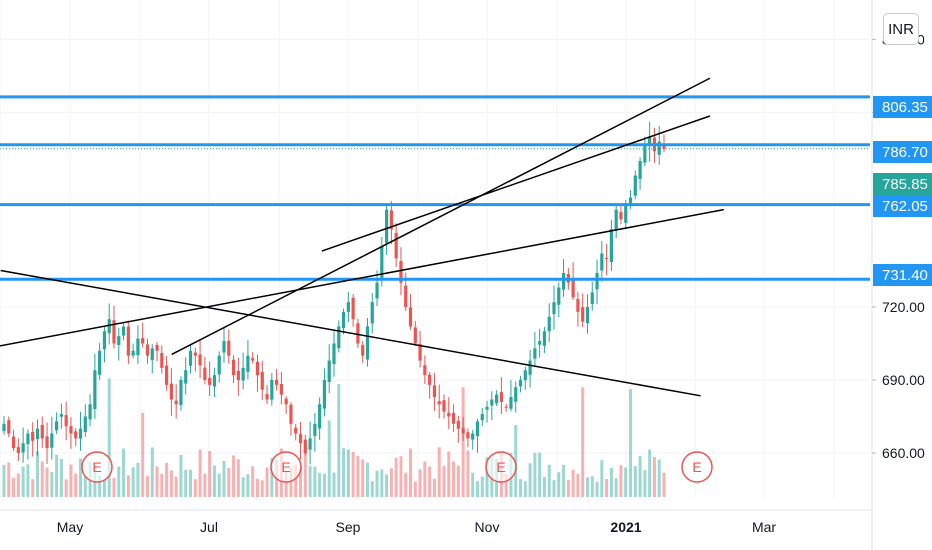 This screenshot has height=550, width=932. I want to click on time-axis-label: Mar, so click(764, 527).